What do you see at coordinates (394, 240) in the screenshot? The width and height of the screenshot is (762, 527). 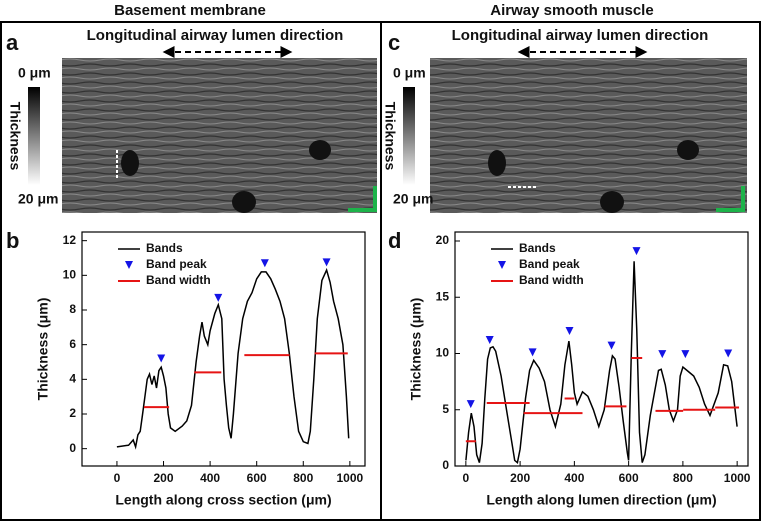 I see `panel-label: d` at bounding box center [394, 240].